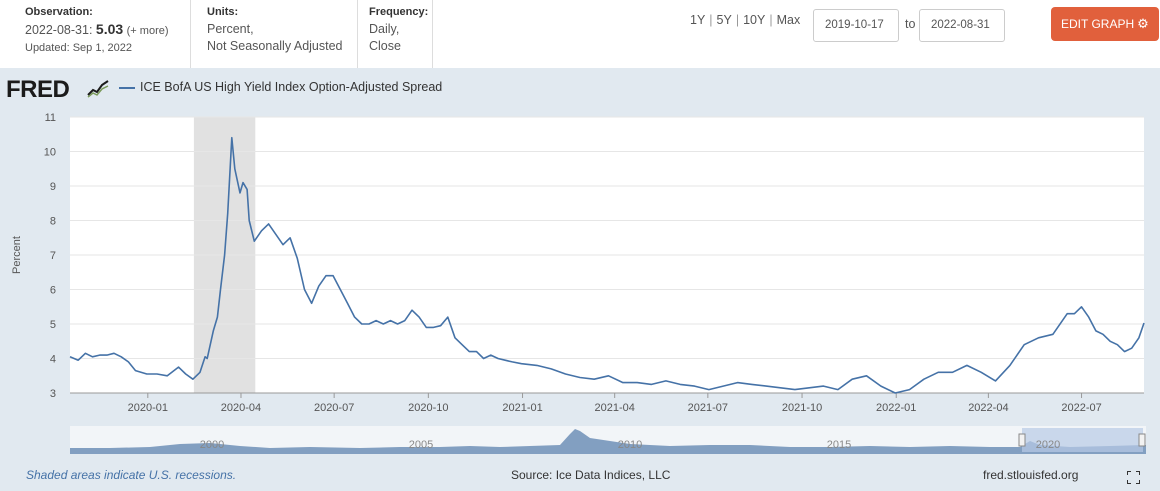 This screenshot has width=1160, height=491. What do you see at coordinates (148, 408) in the screenshot?
I see `x-tick-label: 2020-01` at bounding box center [148, 408].